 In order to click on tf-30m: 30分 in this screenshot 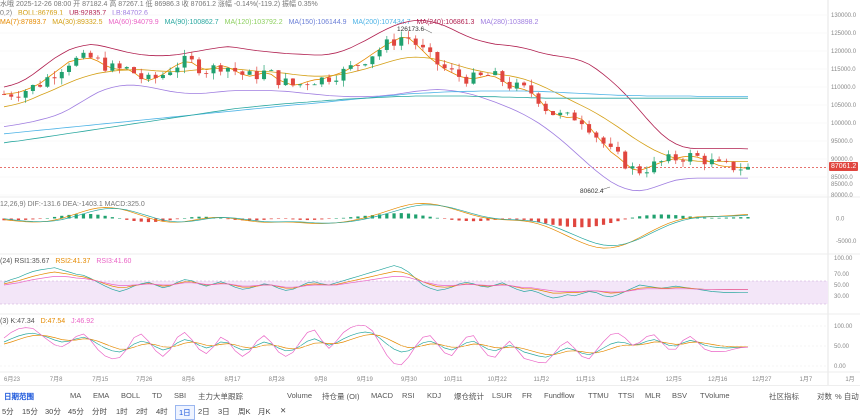, I will do `click(53, 411)`.